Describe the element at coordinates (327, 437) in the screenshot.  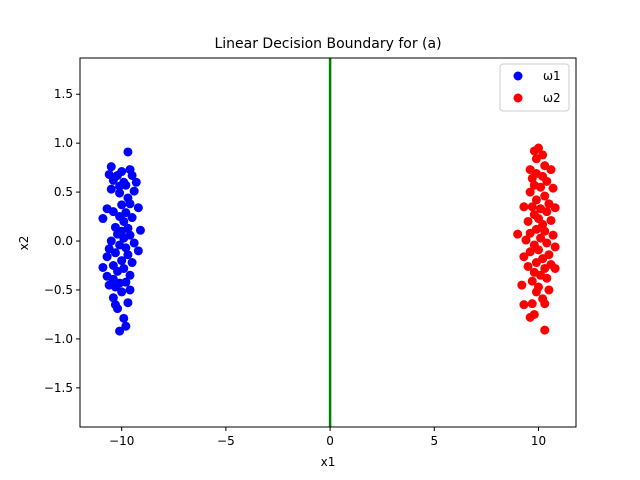
I see `x-axis-ticks: −10 −5 0 5 10` at that location.